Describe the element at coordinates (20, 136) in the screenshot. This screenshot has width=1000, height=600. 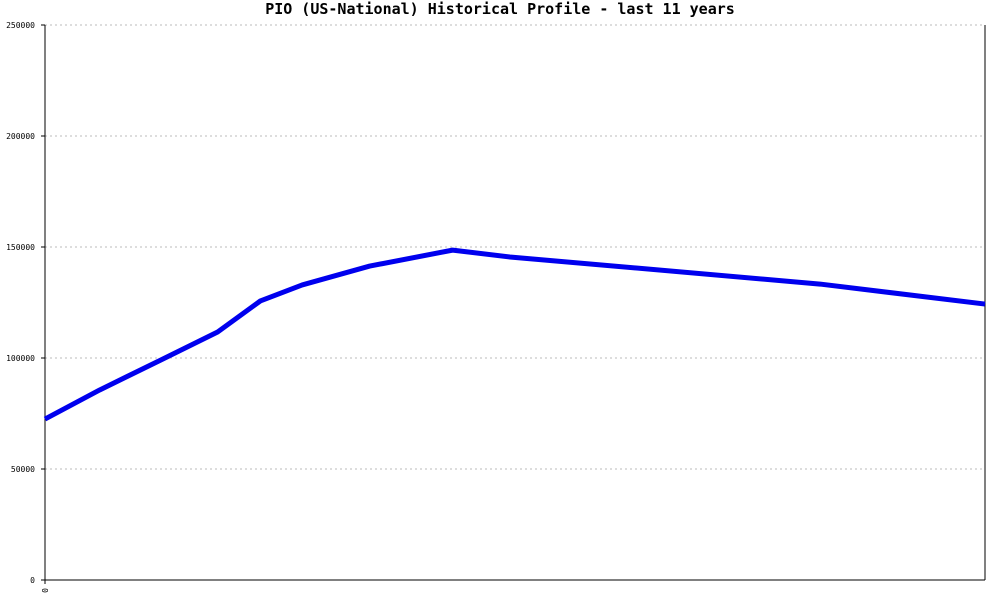
I see `y-tick-label: 200000` at that location.